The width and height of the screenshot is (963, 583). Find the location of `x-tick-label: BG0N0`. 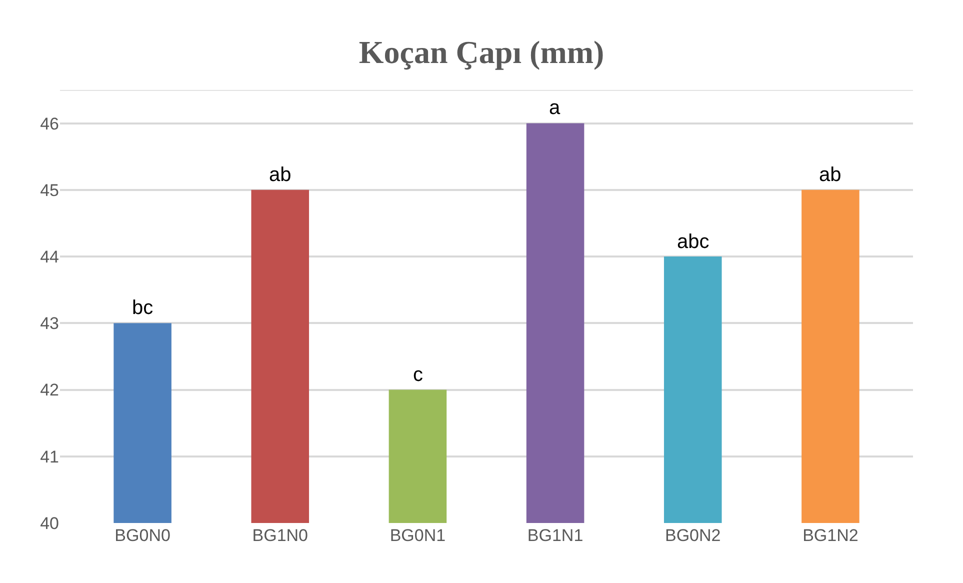

x-tick-label: BG0N0 is located at coordinates (142, 535).